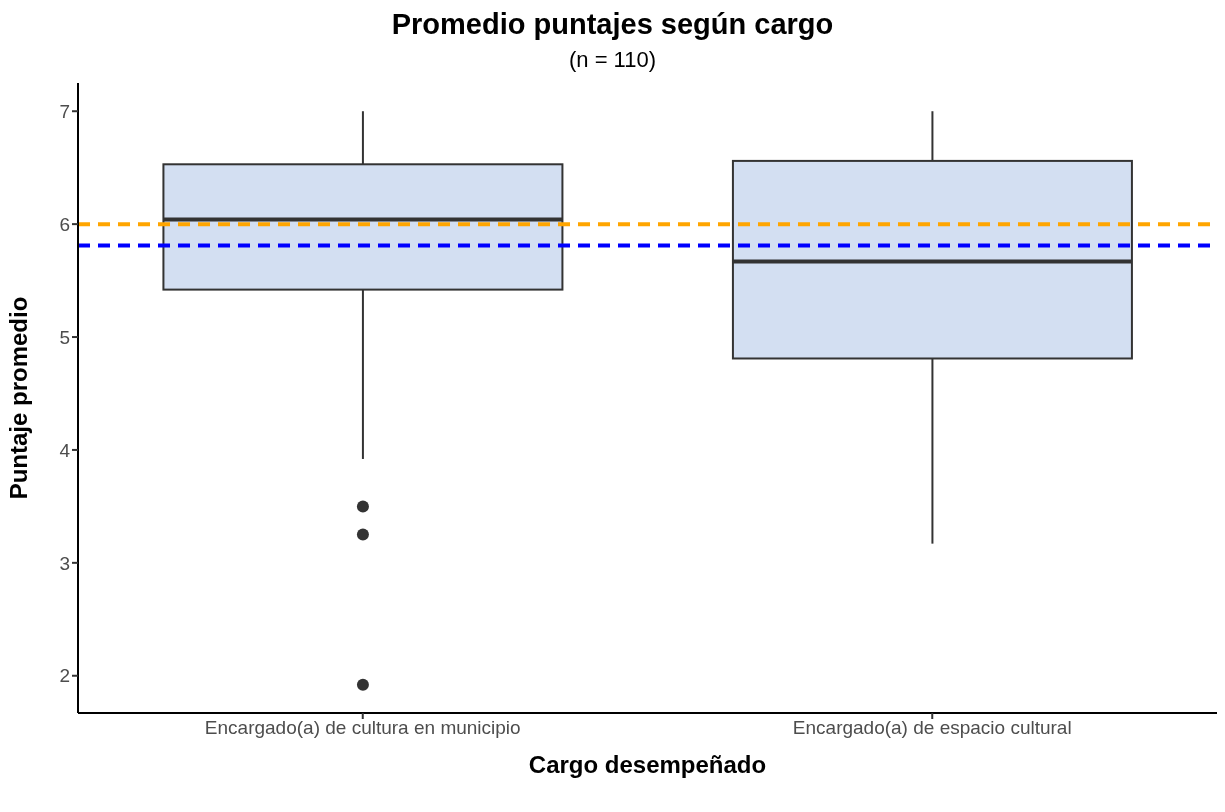 Image resolution: width=1225 pixels, height=812 pixels. What do you see at coordinates (647, 764) in the screenshot?
I see `x-axis-title: Cargo desempeñado` at bounding box center [647, 764].